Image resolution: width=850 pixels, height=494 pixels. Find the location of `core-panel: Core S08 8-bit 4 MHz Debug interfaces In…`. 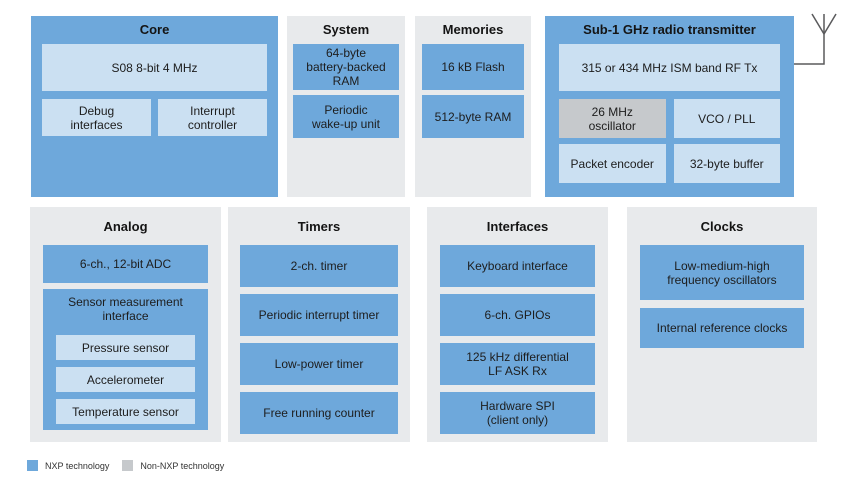

core-panel: Core S08 8-bit 4 MHz Debug interfaces In… is located at coordinates (154, 106).